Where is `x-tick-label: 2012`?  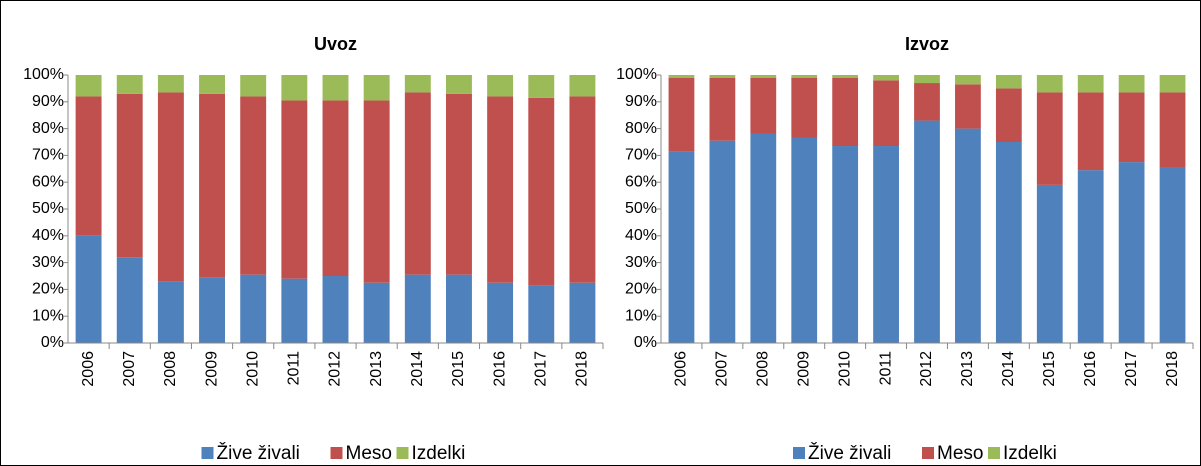 x-tick-label: 2012 is located at coordinates (335, 369).